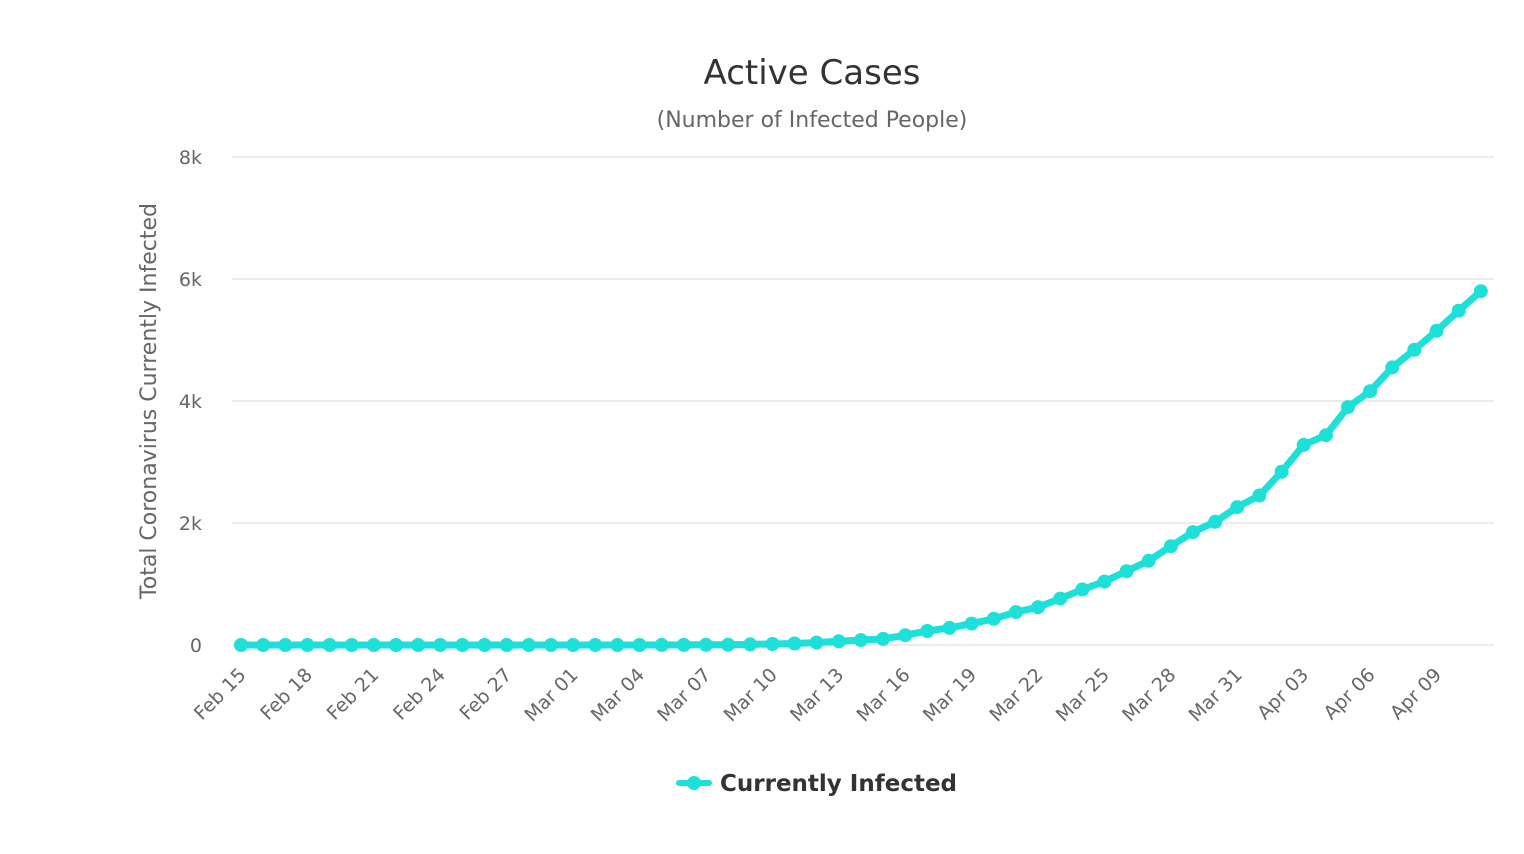  Describe the element at coordinates (551, 695) in the screenshot. I see `x-tick-label: Mar 01` at that location.